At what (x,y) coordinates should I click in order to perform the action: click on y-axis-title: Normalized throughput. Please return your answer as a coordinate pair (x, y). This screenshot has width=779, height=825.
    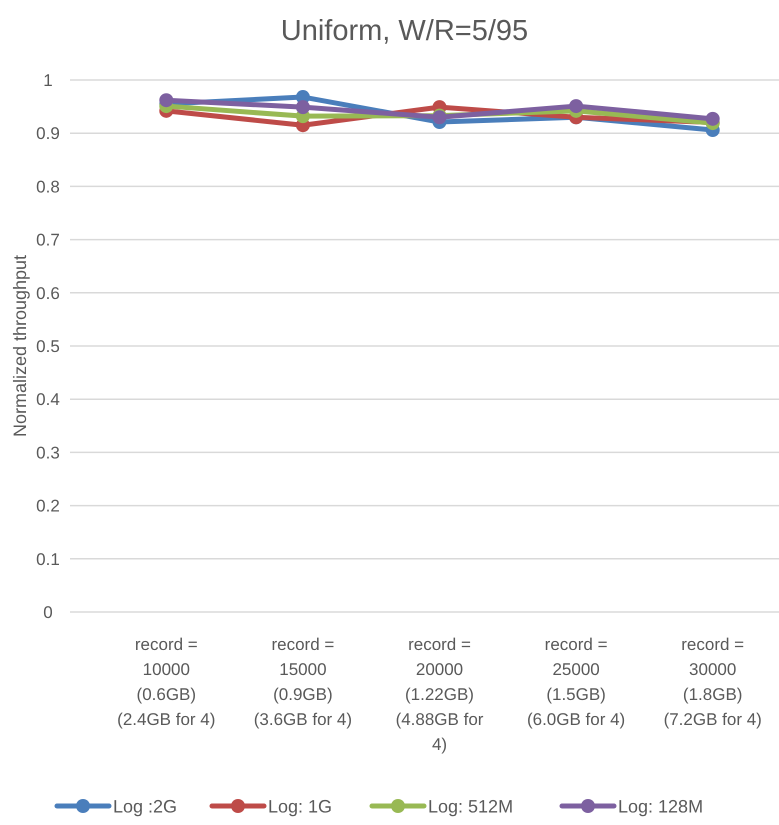
    Looking at the image, I should click on (20, 346).